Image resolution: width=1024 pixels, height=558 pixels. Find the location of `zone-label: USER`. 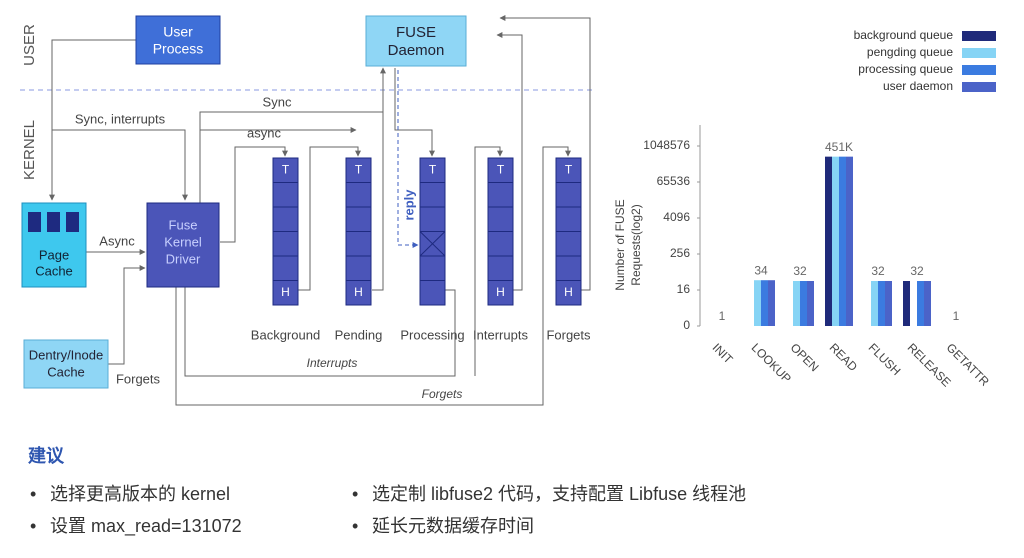

zone-label: USER is located at coordinates (29, 45).